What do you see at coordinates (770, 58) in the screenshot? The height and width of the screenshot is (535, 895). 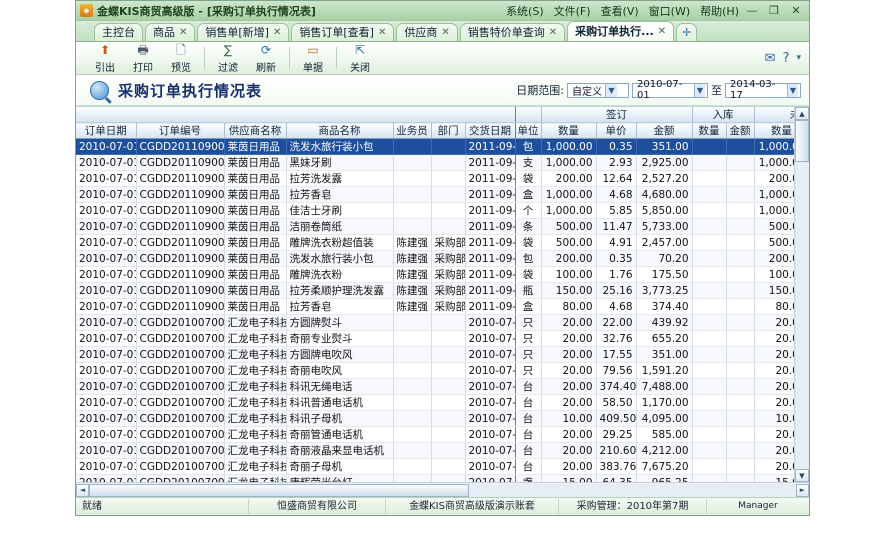 I see `message-icon: ✉` at bounding box center [770, 58].